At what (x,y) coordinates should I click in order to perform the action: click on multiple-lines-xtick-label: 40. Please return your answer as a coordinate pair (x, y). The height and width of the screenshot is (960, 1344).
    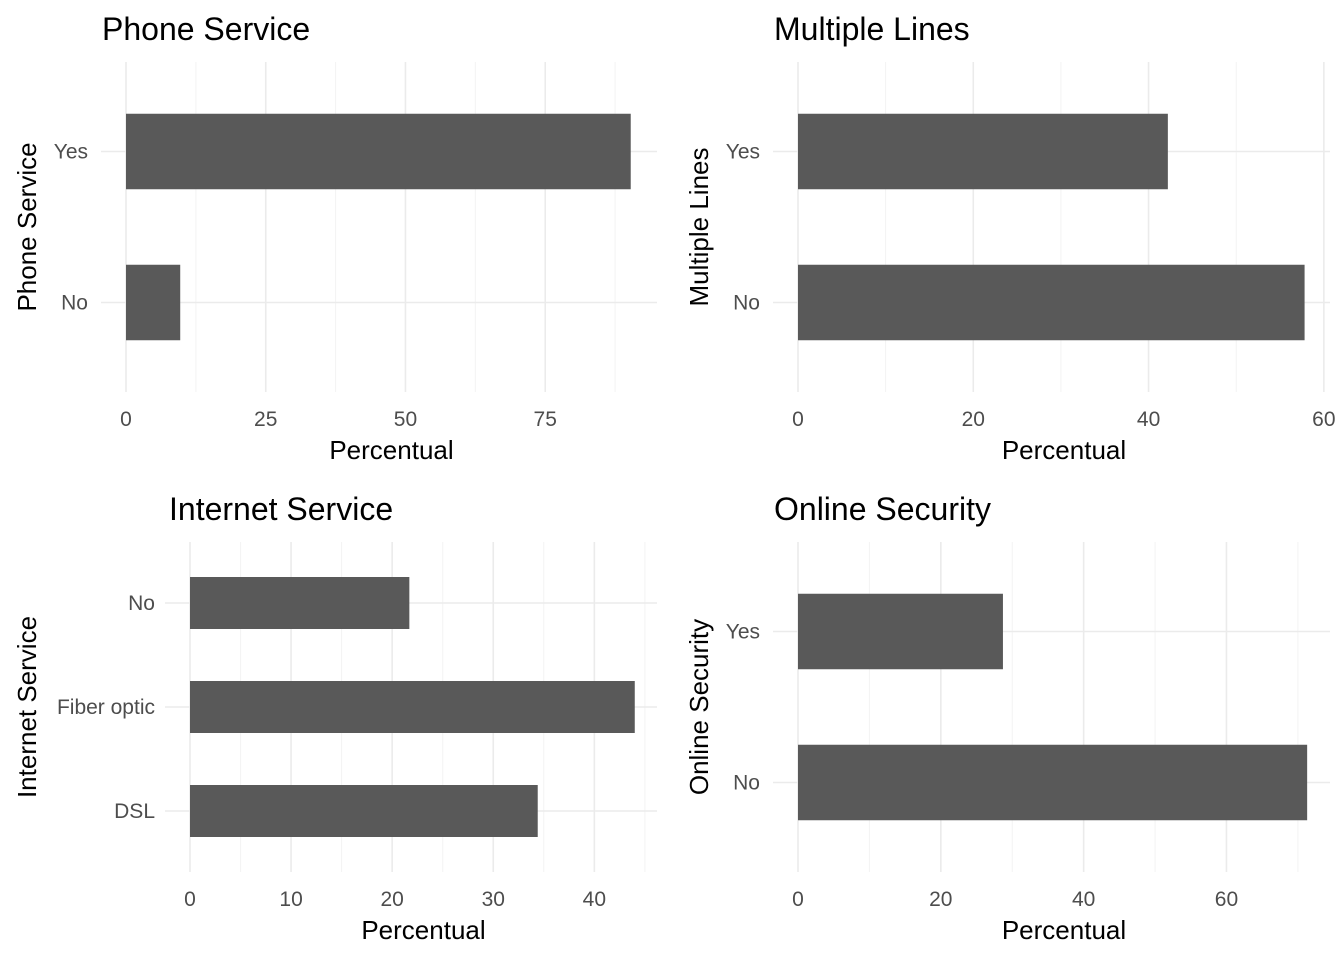
    Looking at the image, I should click on (1148, 419).